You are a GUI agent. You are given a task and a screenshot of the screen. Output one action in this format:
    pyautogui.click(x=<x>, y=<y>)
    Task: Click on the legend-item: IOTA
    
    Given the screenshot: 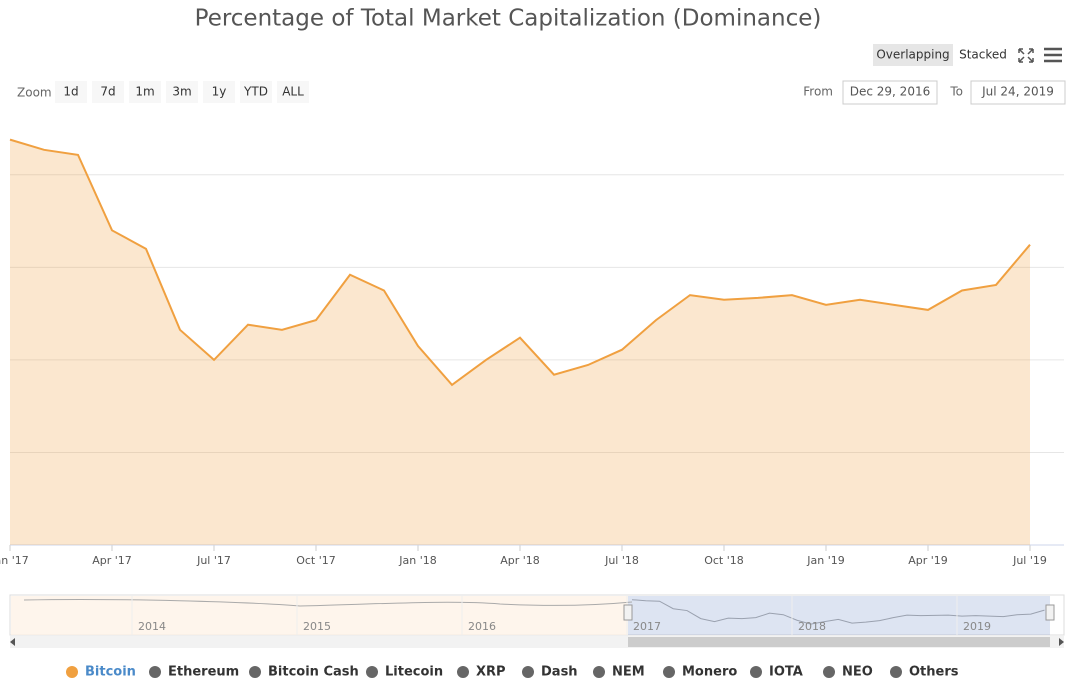 What is the action you would take?
    pyautogui.click(x=776, y=672)
    